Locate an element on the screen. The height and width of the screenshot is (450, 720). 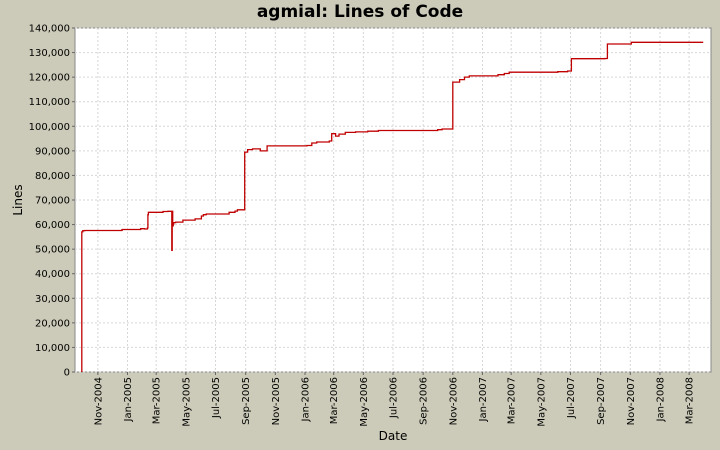
y-tick-label: 90,000 is located at coordinates (52, 151).